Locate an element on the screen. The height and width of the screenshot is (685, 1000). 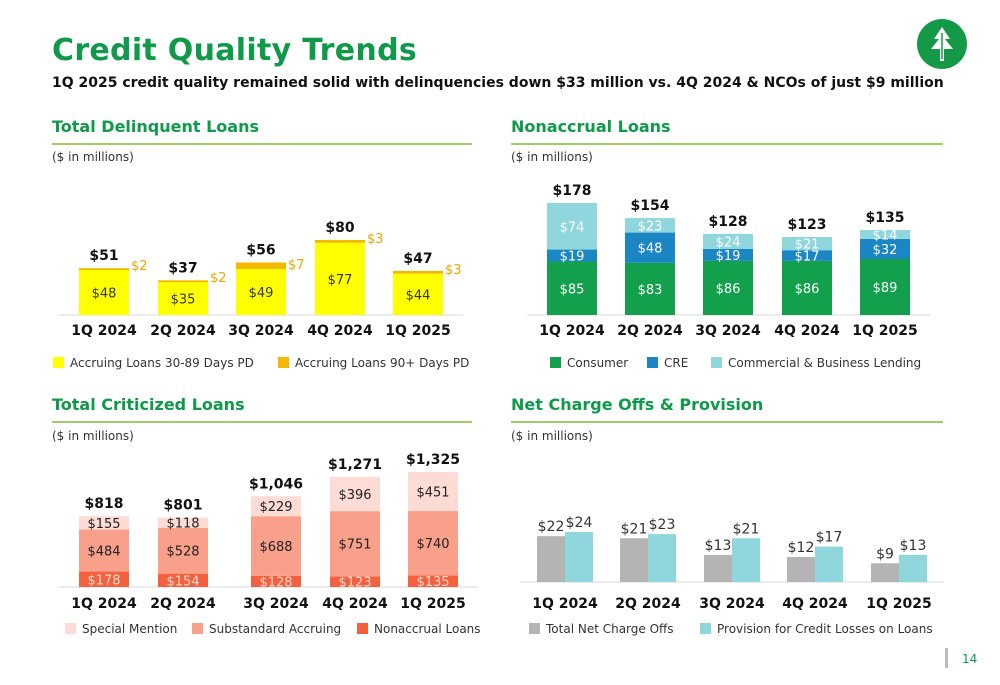
nonaccrual-panel-title: Nonaccrual Loans is located at coordinates (591, 126).